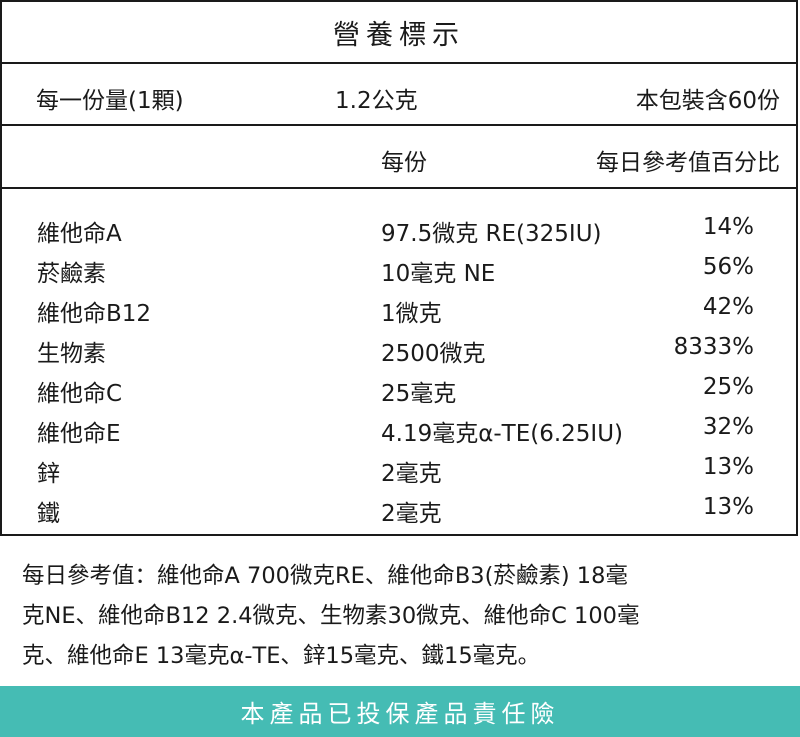 This screenshot has height=737, width=800. I want to click on table-row: 鋅 2毫克 13%, so click(399, 470).